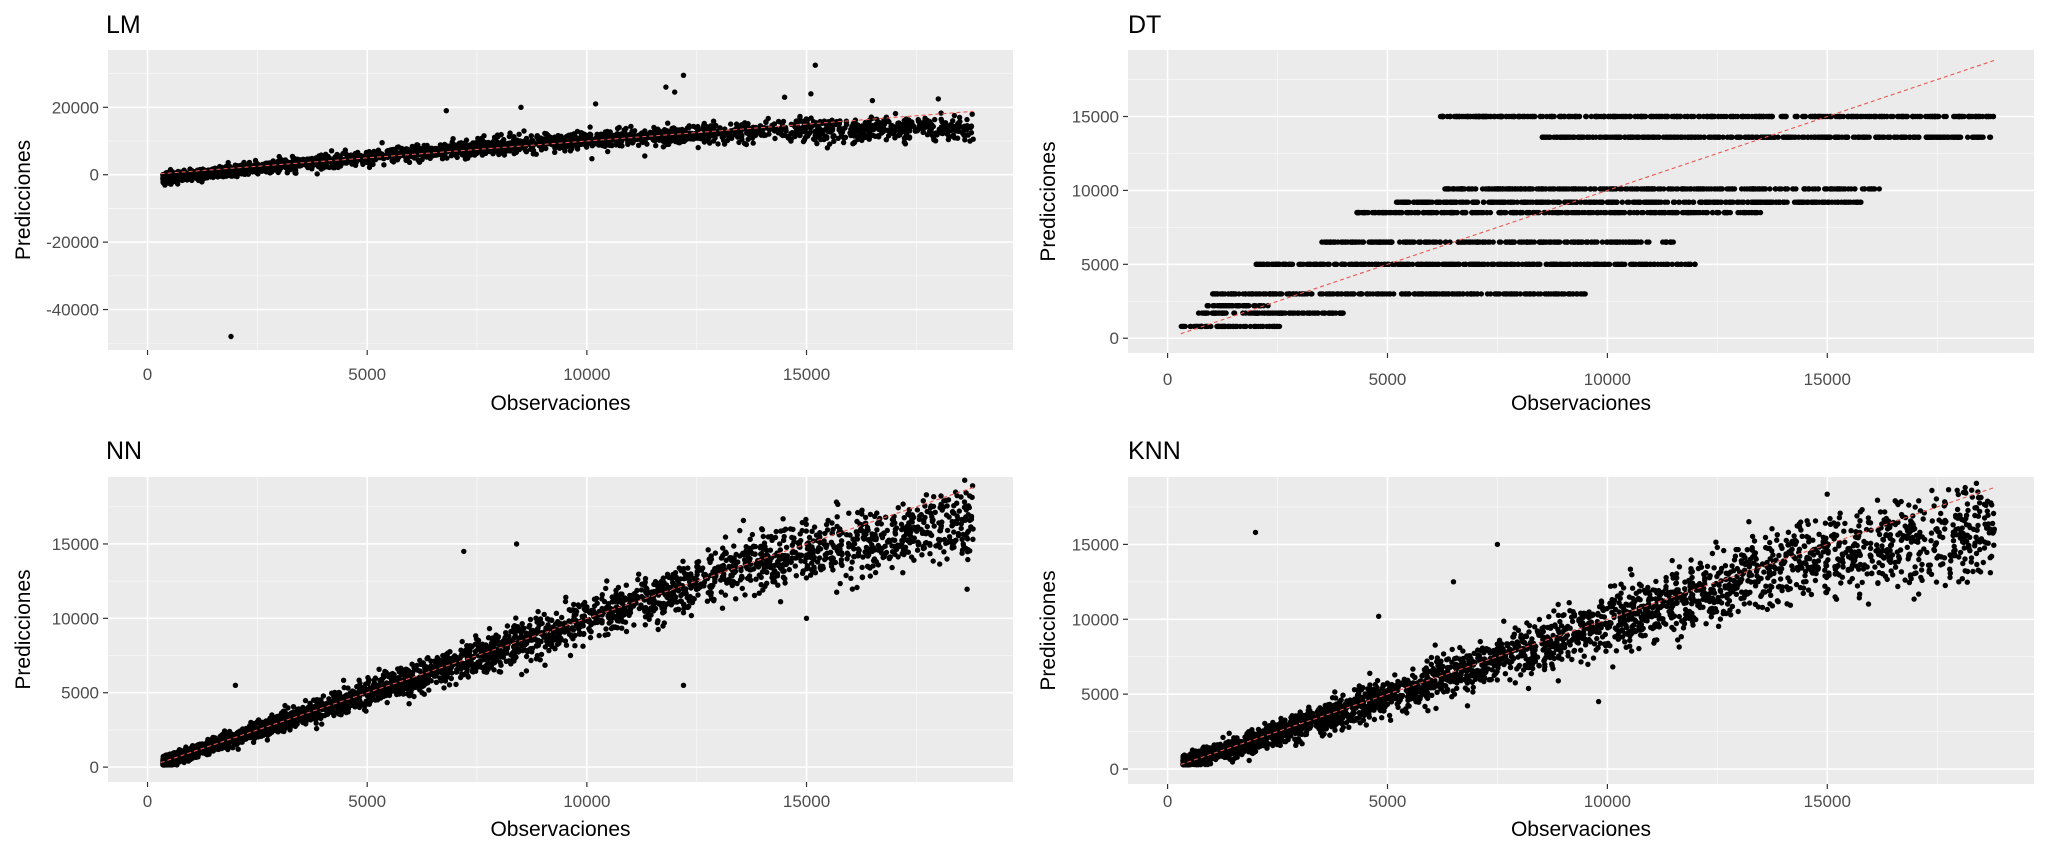 The height and width of the screenshot is (853, 2050). What do you see at coordinates (123, 25) in the screenshot?
I see `panel-title: LM` at bounding box center [123, 25].